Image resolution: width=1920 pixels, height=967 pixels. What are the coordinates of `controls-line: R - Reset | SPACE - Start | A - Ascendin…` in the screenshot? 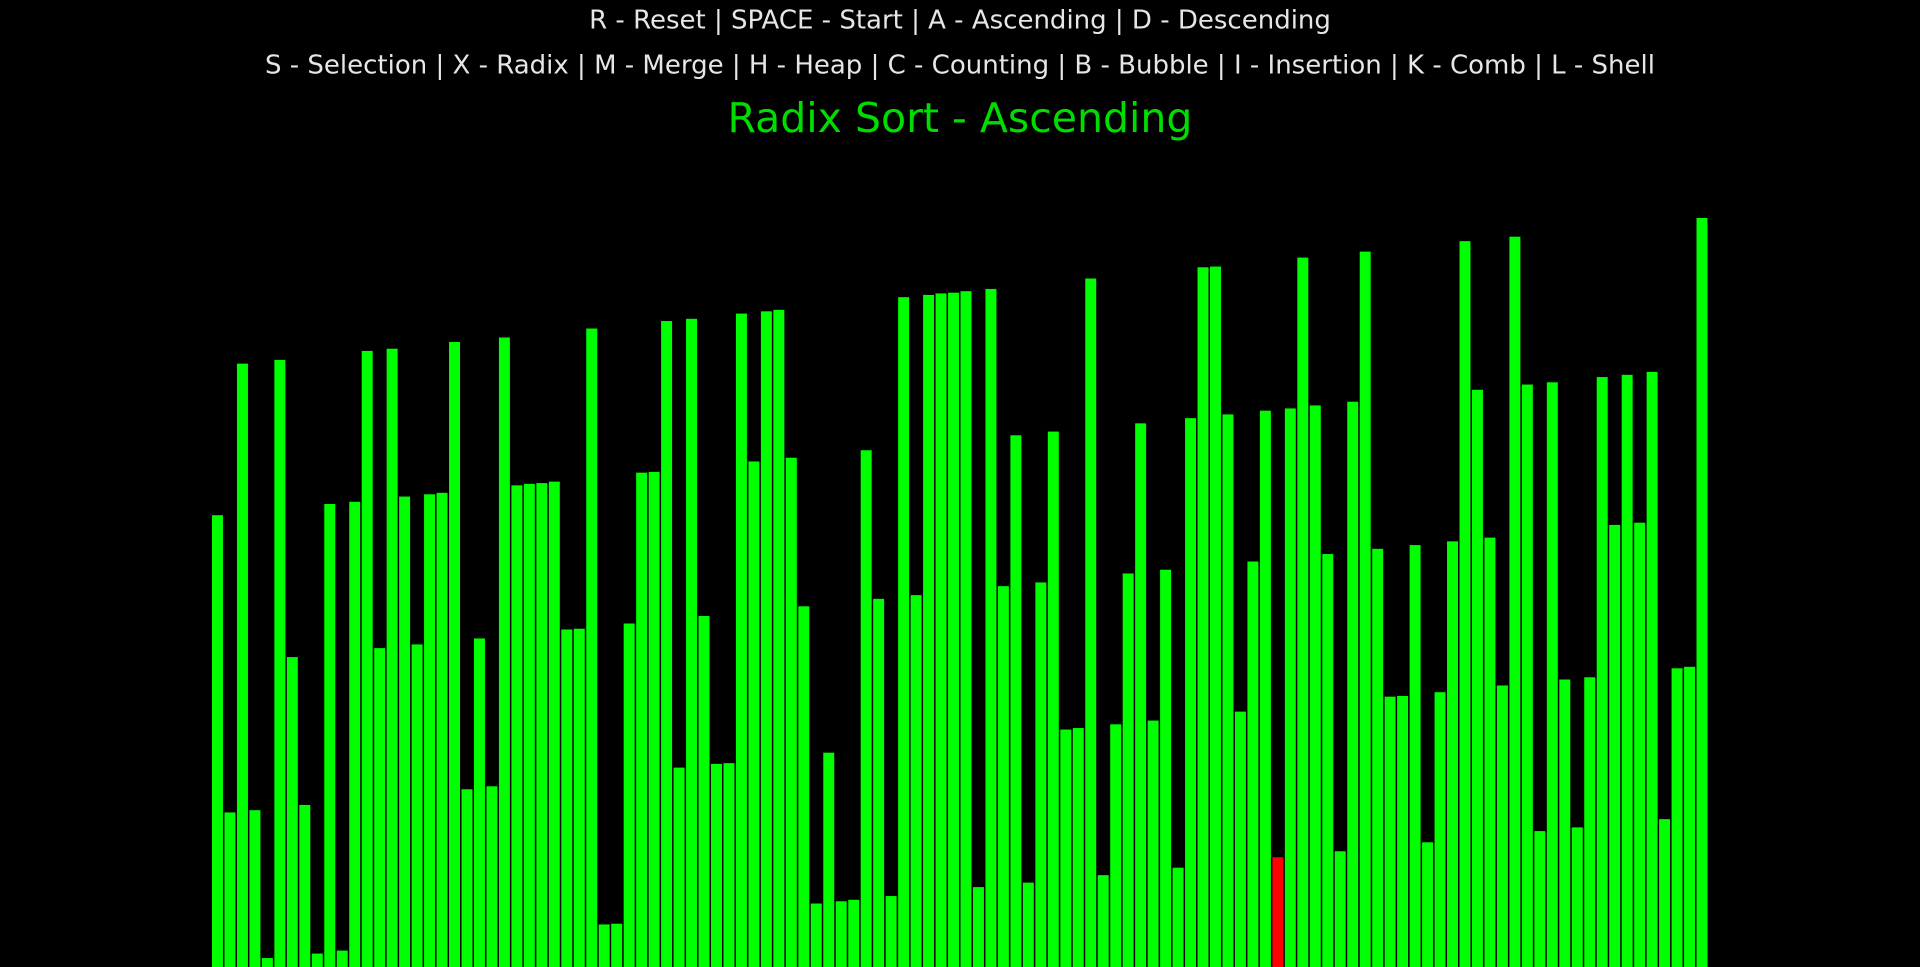 It's located at (960, 21).